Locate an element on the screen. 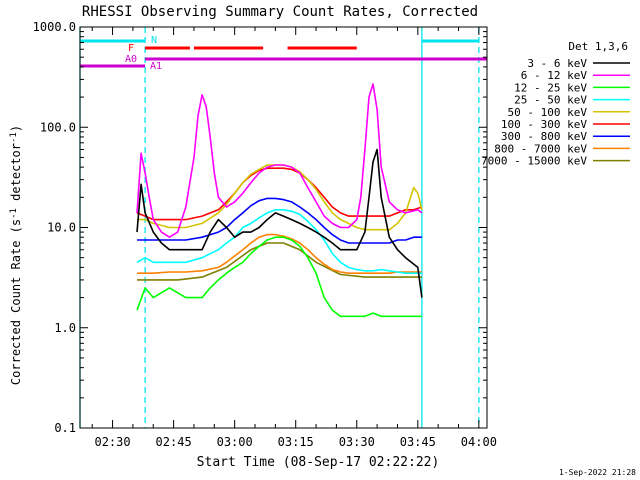 Image resolution: width=640 pixels, height=480 pixels. attenuator-a1-label: A1 is located at coordinates (156, 66).